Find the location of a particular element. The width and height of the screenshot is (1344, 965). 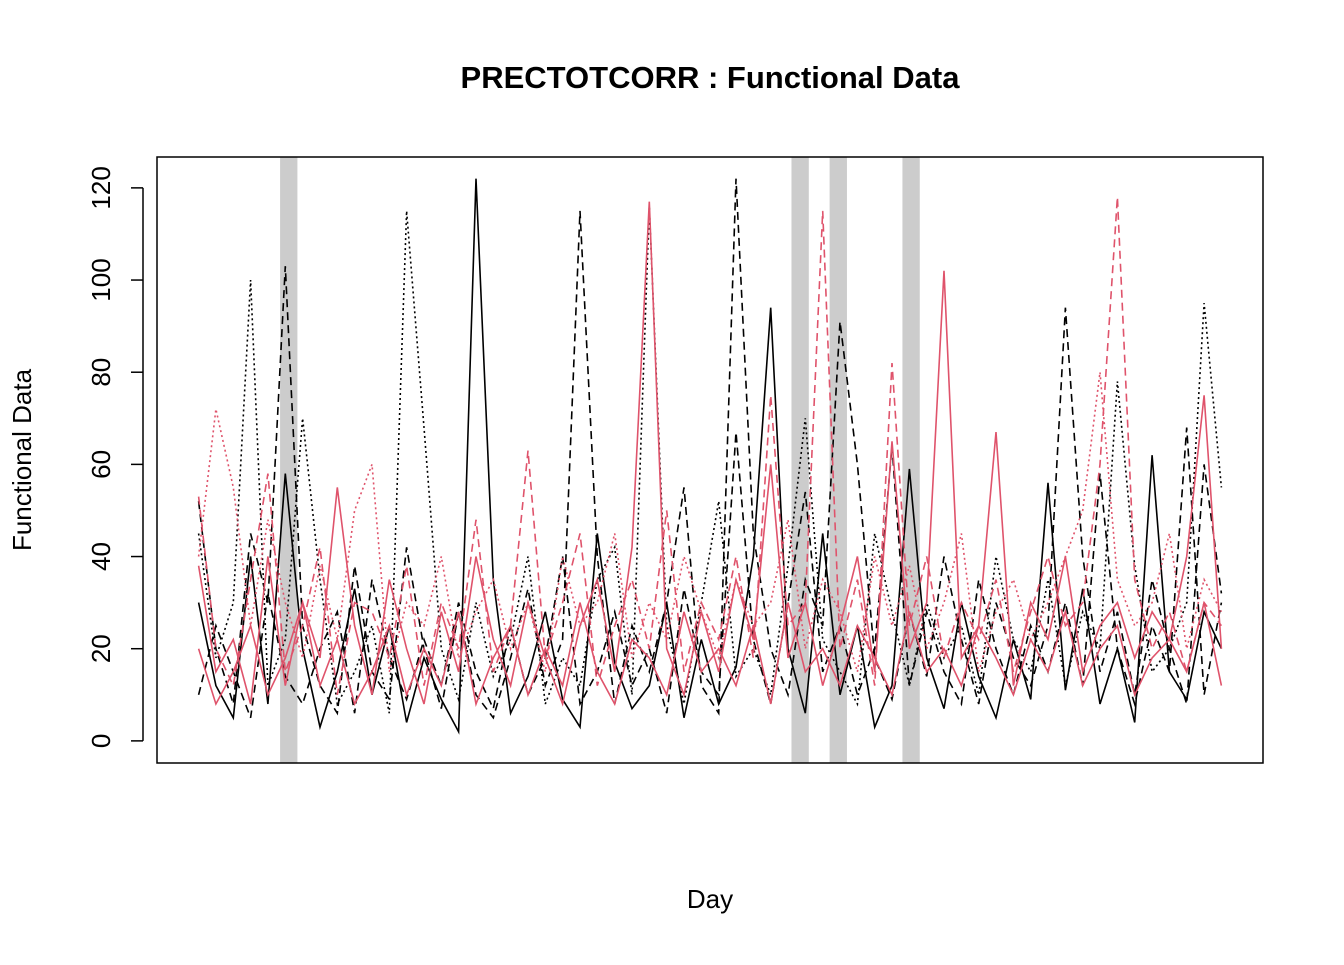

chart-title: PRECTOTCORR : Functional Data is located at coordinates (711, 77).